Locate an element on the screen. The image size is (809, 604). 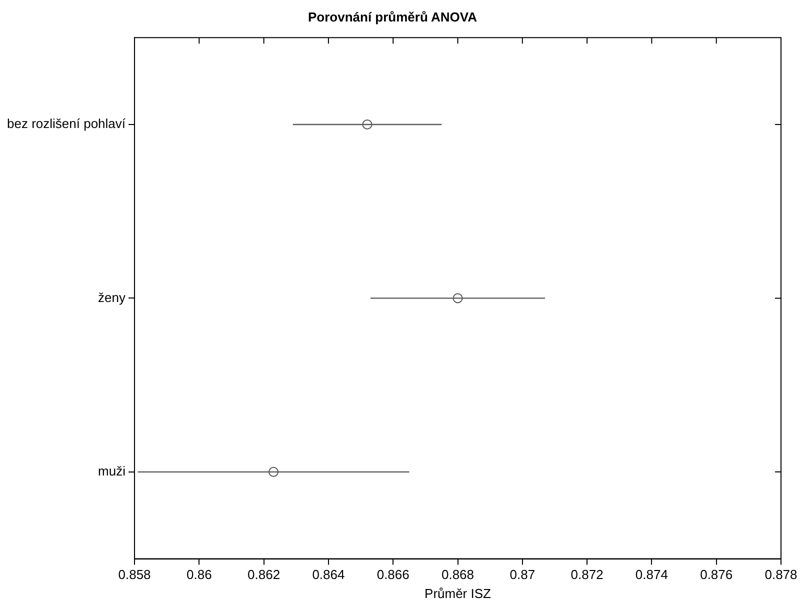
x-tick-label: 0.864 is located at coordinates (328, 574).